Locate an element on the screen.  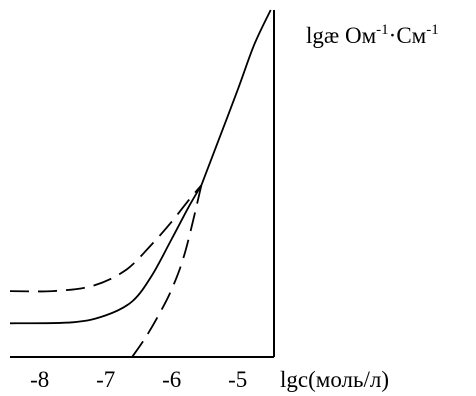
series-line-2-dashed is located at coordinates (106, 238).